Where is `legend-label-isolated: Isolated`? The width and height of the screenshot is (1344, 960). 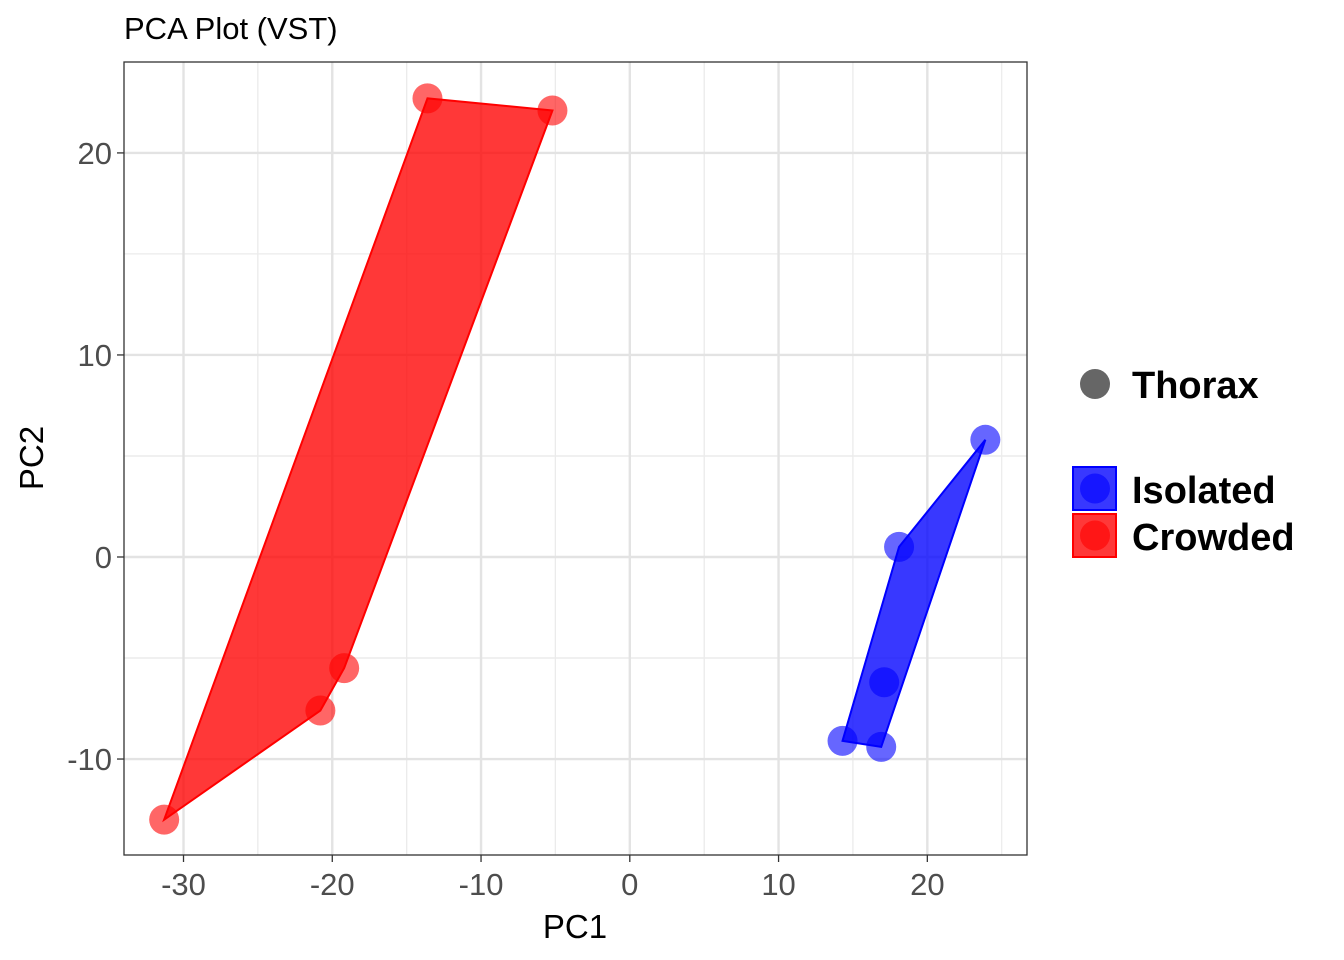 legend-label-isolated: Isolated is located at coordinates (1204, 491).